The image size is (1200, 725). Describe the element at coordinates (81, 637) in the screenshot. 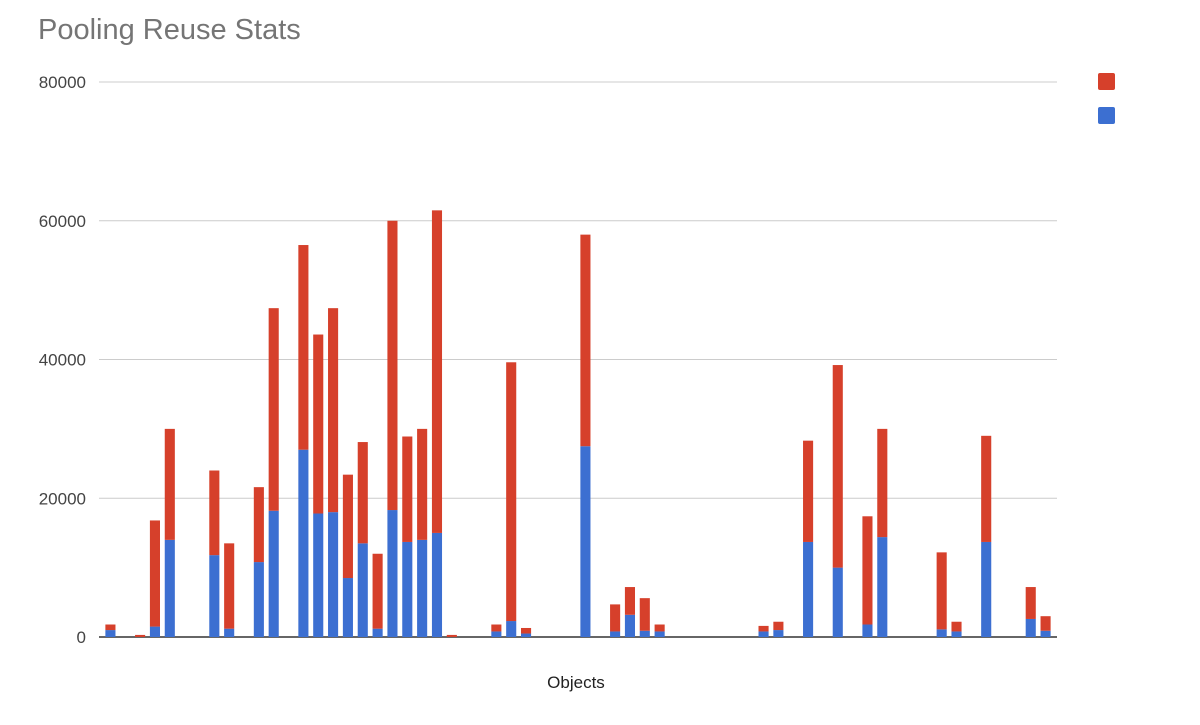

I see `y-tick-label: 0` at that location.